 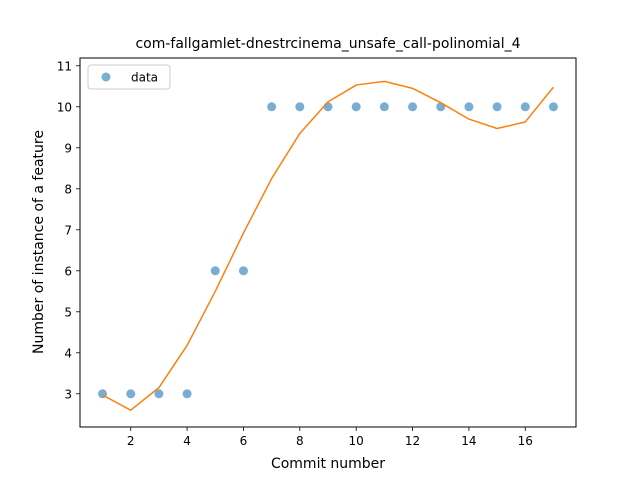 What do you see at coordinates (144, 78) in the screenshot?
I see `legend-label: data` at bounding box center [144, 78].